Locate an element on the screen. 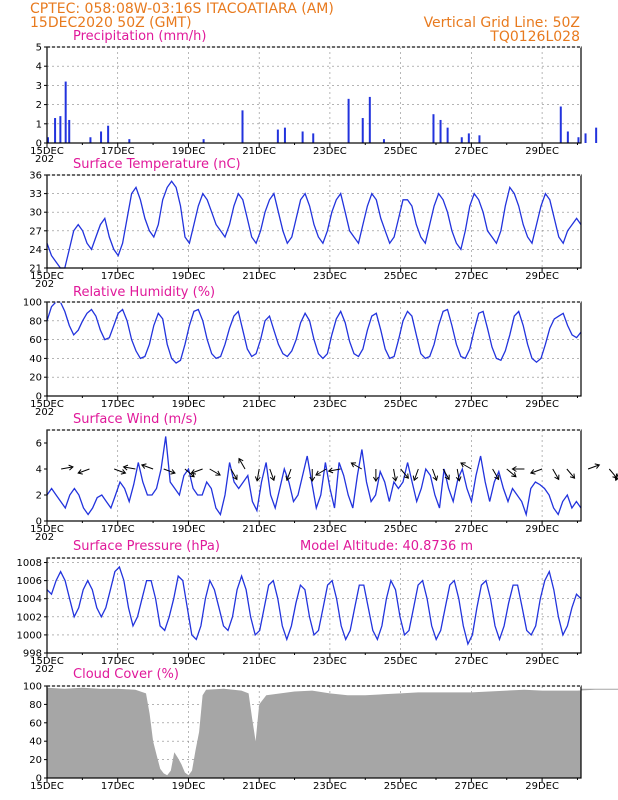 Image resolution: width=618 pixels, height=800 pixels. panel-title: Relative Humidity (%) is located at coordinates (144, 292).